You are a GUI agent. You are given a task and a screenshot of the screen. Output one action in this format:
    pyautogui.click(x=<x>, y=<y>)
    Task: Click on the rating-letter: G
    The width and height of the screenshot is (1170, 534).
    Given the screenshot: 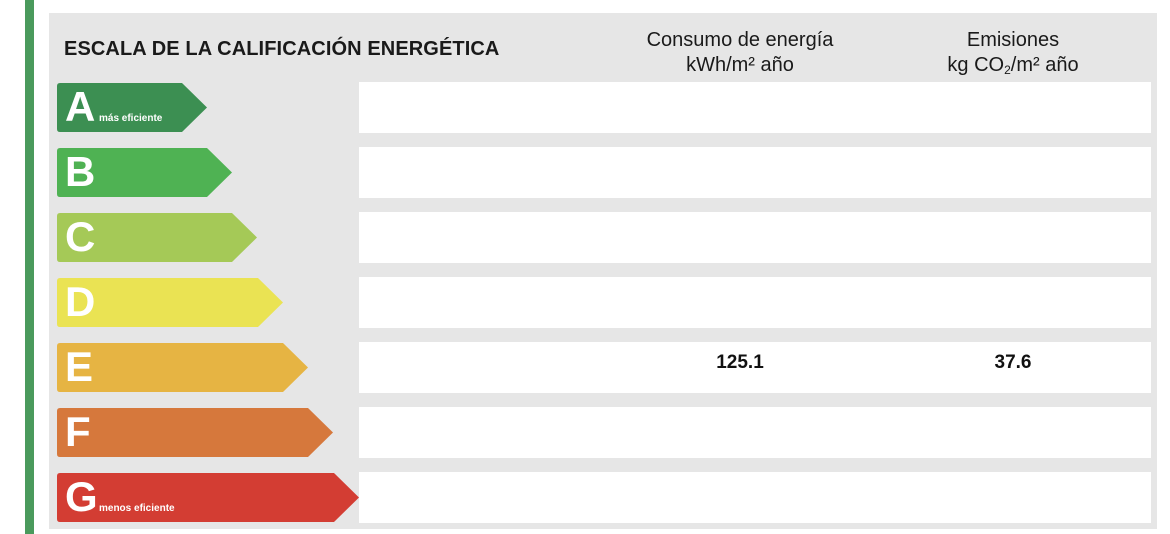 What is the action you would take?
    pyautogui.click(x=81, y=496)
    